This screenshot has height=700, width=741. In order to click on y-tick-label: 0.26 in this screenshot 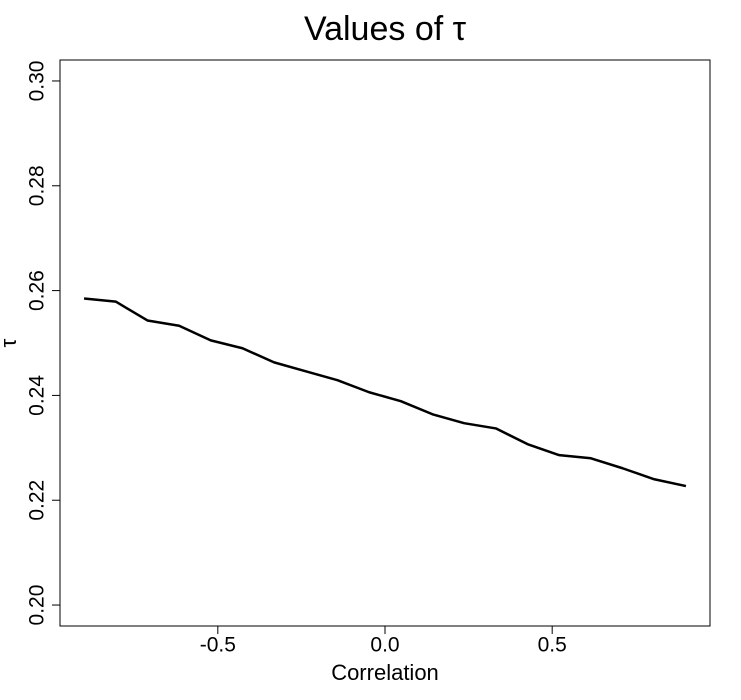, I will do `click(37, 290)`.